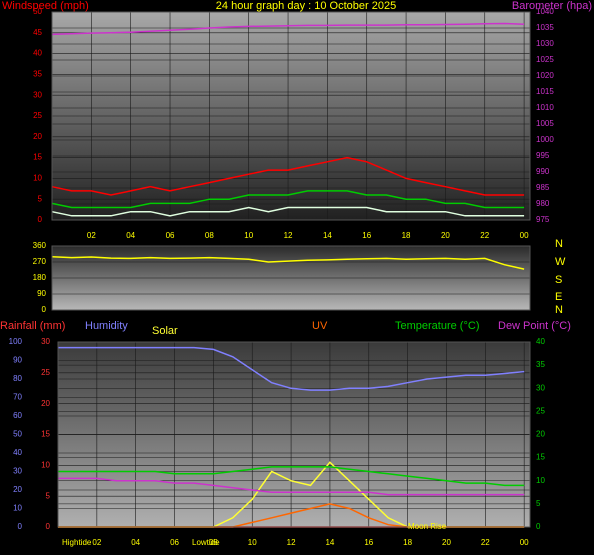 The height and width of the screenshot is (555, 594). What do you see at coordinates (560, 262) in the screenshot?
I see `direction-label: W` at bounding box center [560, 262].